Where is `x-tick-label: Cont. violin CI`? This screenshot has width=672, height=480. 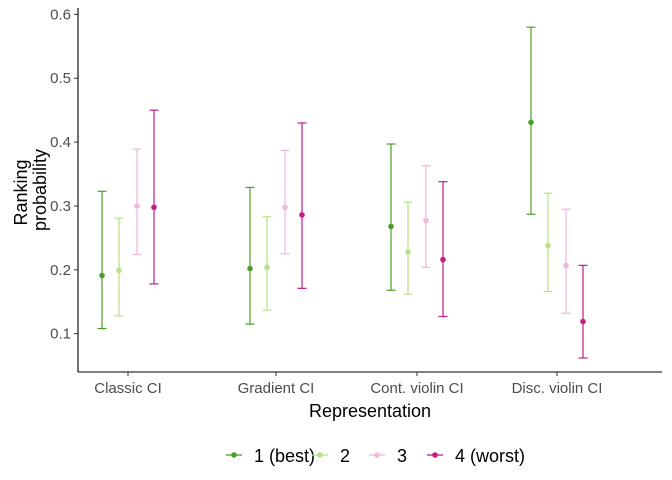 x-tick-label: Cont. violin CI is located at coordinates (416, 388).